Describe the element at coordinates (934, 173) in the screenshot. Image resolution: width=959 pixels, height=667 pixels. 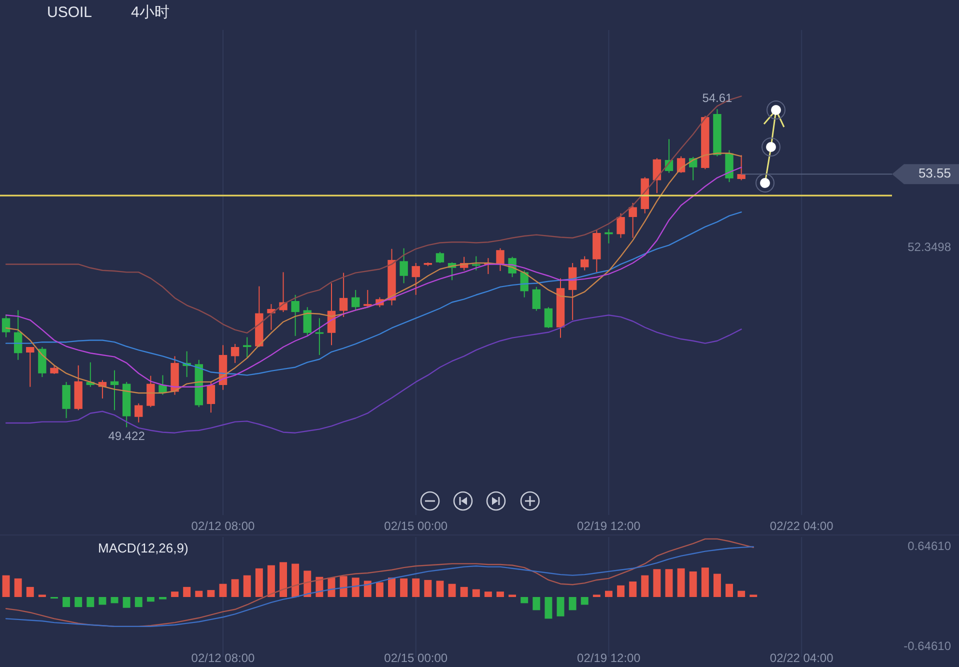
I see `y-tick-label: 53.55` at that location.